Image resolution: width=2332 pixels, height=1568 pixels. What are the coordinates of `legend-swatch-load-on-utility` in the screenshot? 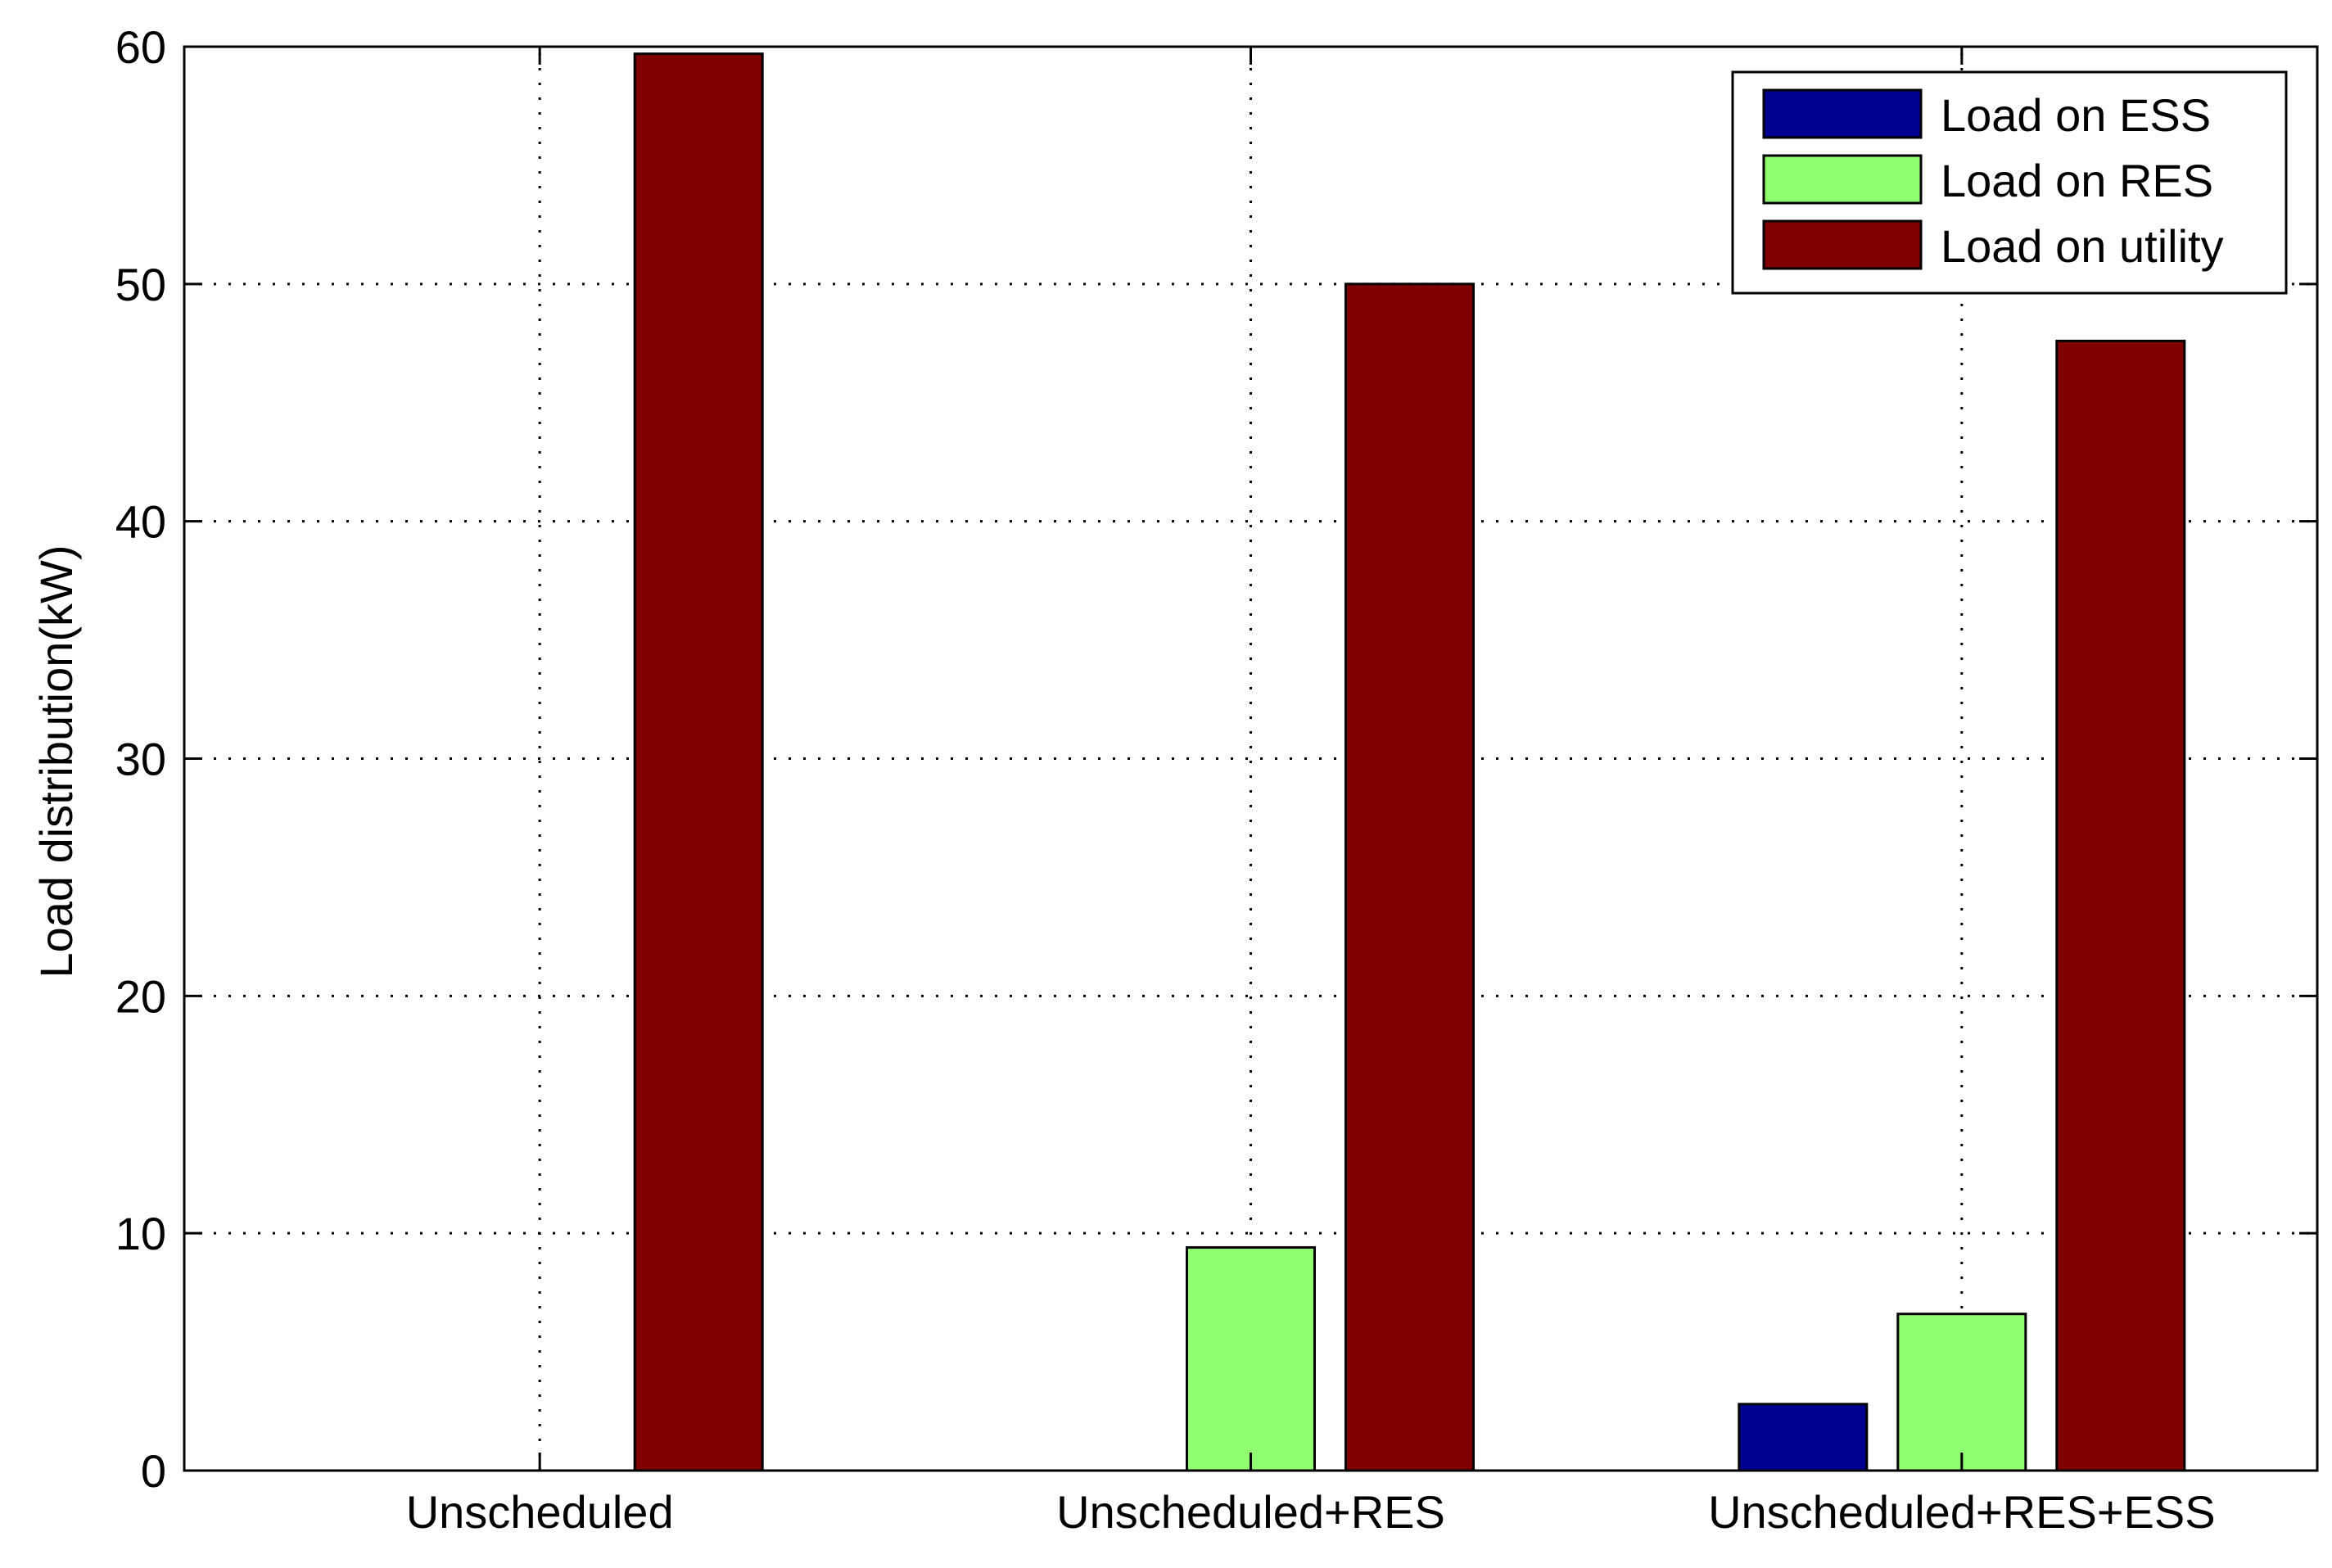 It's located at (1842, 245).